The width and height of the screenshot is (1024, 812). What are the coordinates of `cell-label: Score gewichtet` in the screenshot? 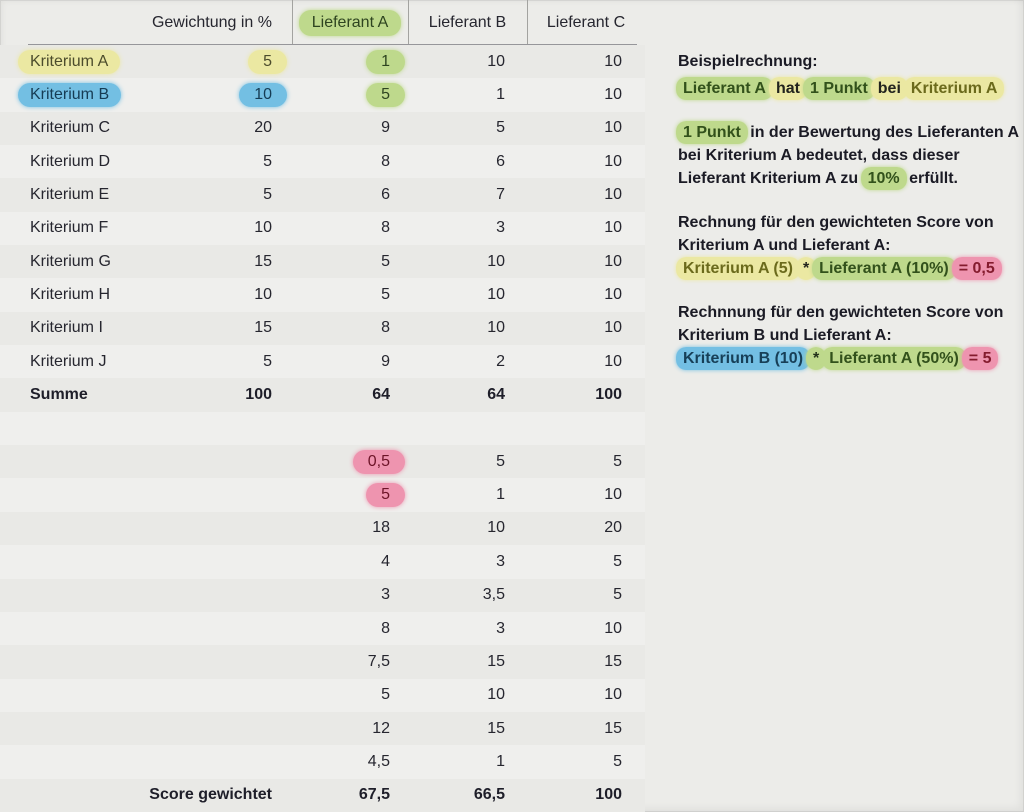 It's located at (210, 795).